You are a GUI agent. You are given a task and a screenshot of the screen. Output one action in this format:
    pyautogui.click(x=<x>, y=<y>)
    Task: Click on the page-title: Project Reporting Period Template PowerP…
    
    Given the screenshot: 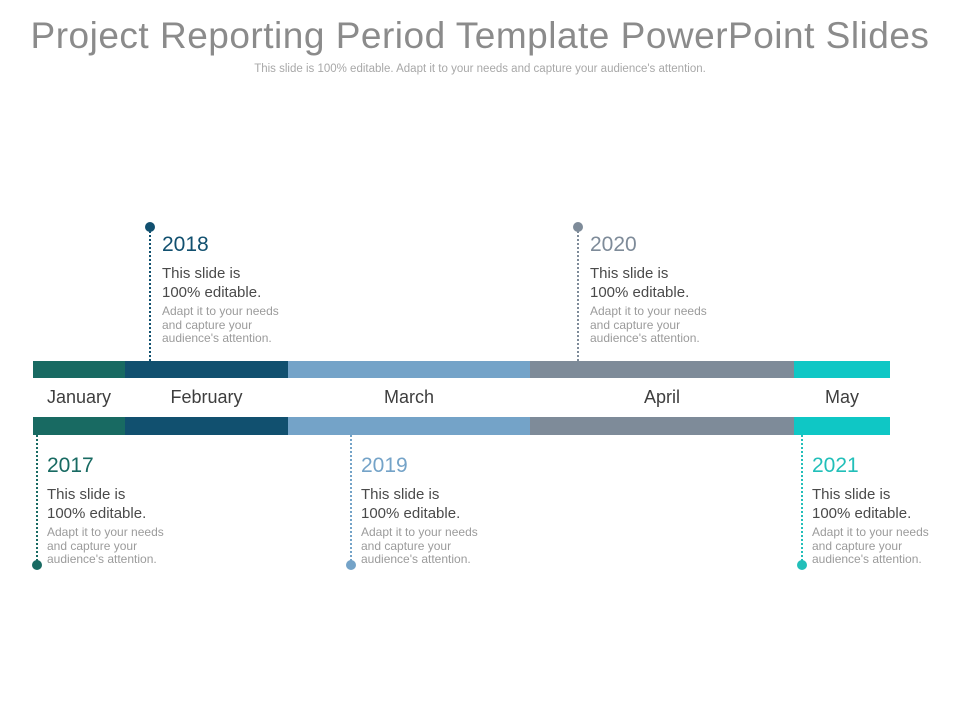 What is the action you would take?
    pyautogui.click(x=480, y=35)
    